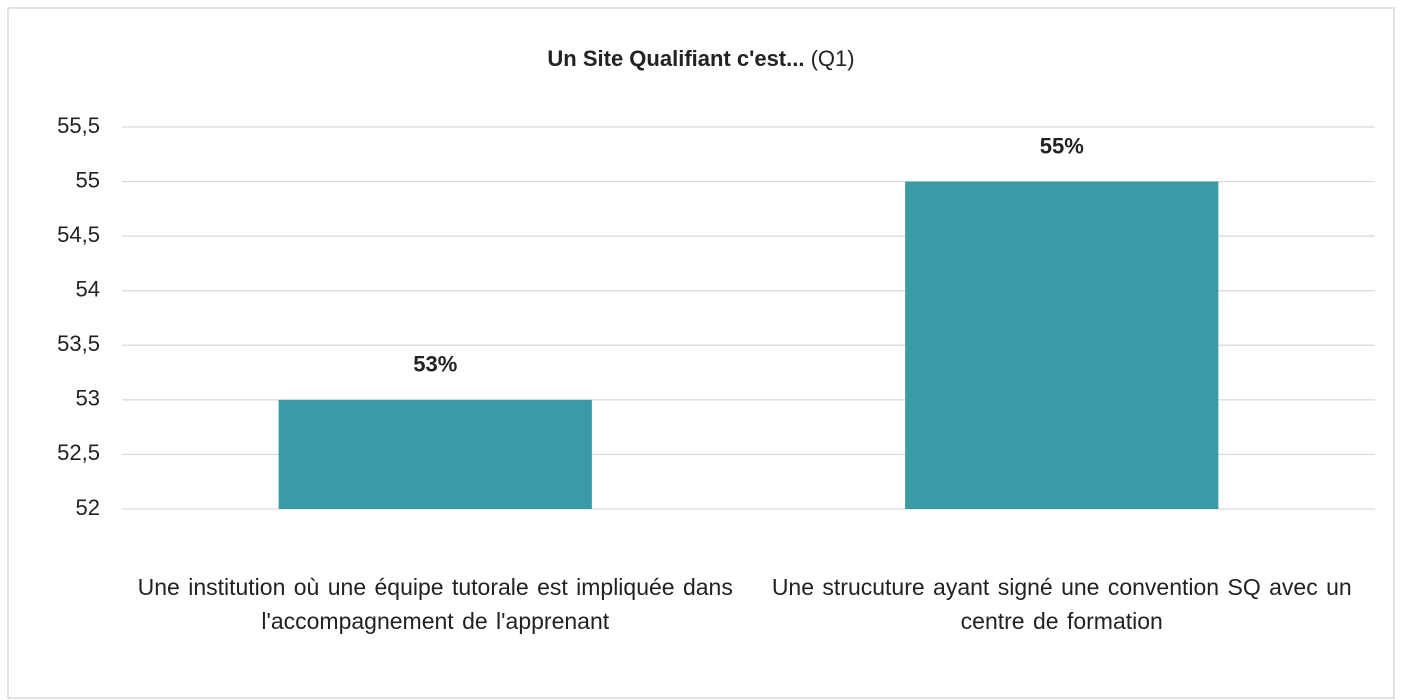  Describe the element at coordinates (78, 234) in the screenshot. I see `y-tick-label: 54,5` at that location.